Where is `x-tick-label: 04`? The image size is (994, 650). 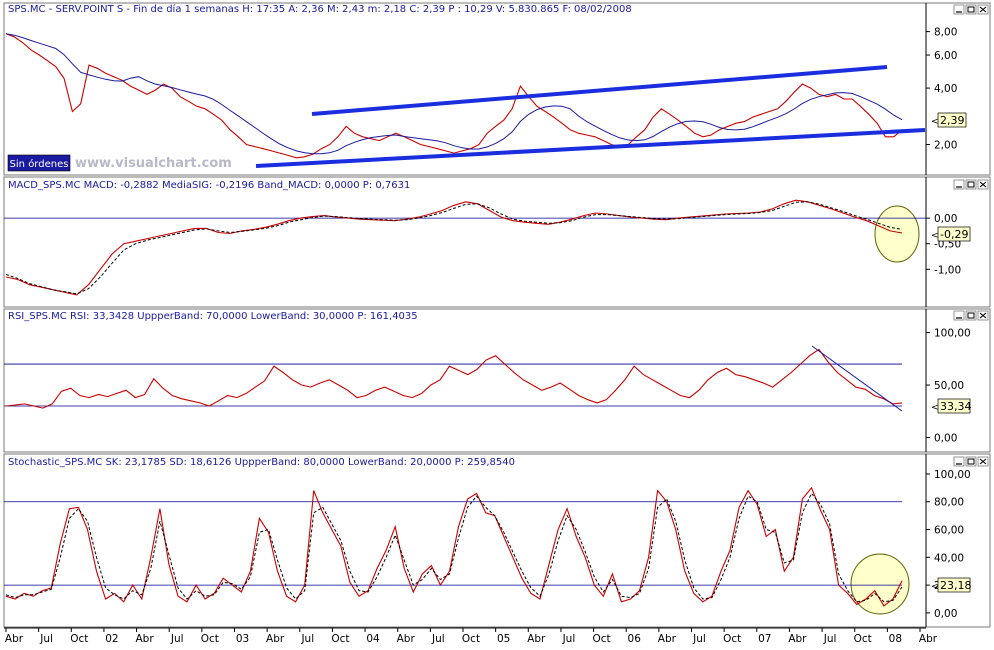
x-tick-label: 04 is located at coordinates (373, 639).